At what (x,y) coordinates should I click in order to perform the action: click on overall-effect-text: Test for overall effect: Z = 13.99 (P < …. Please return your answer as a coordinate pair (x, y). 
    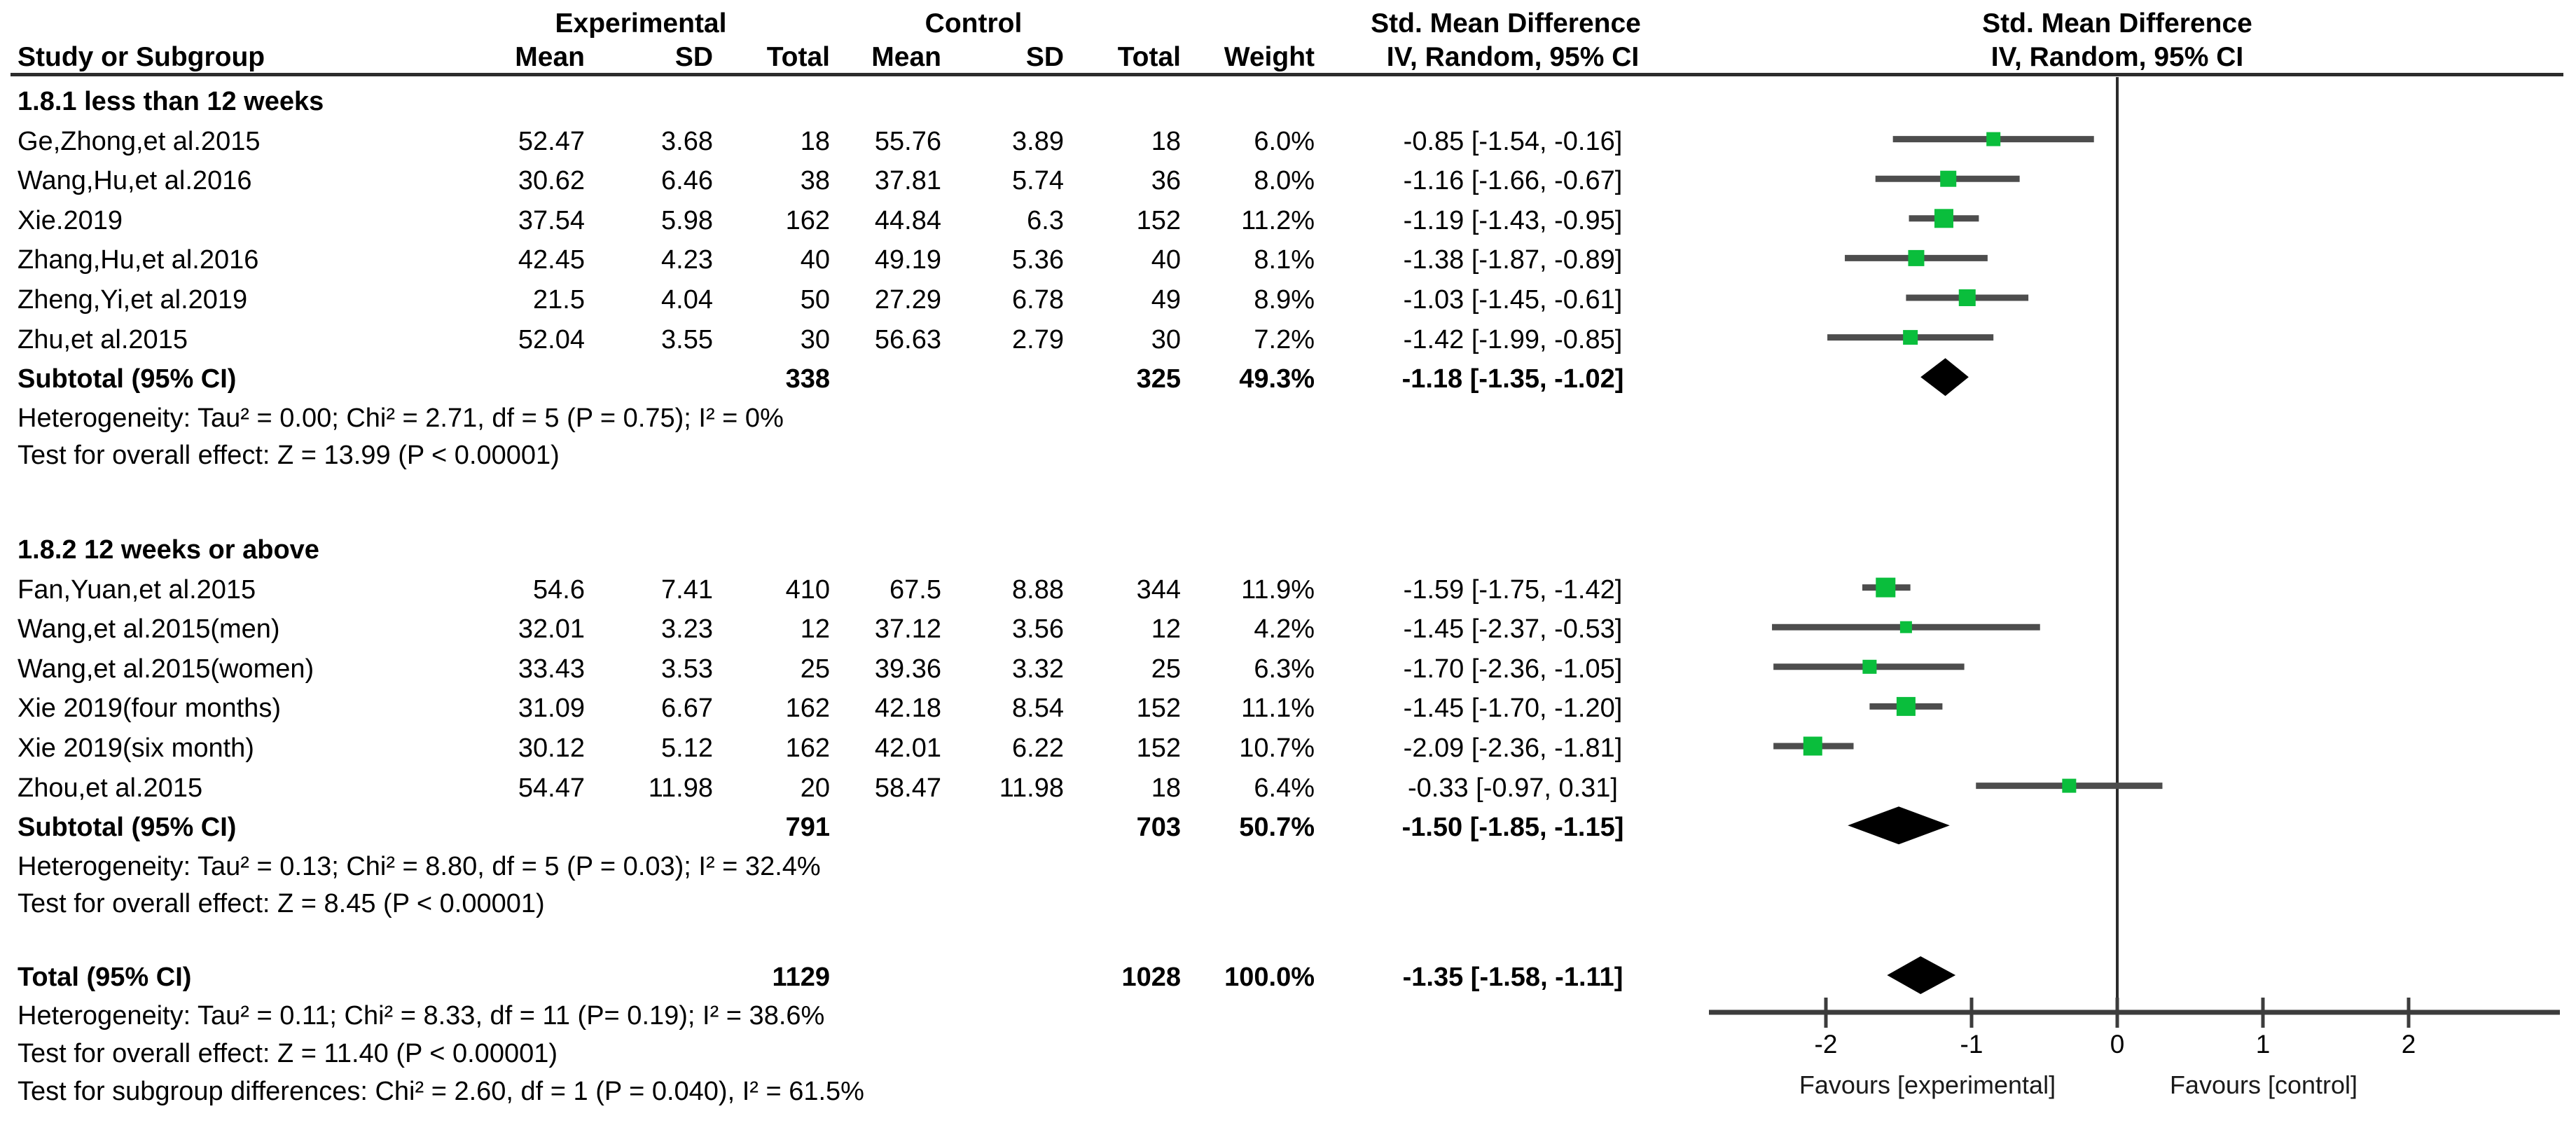
    Looking at the image, I should click on (289, 456).